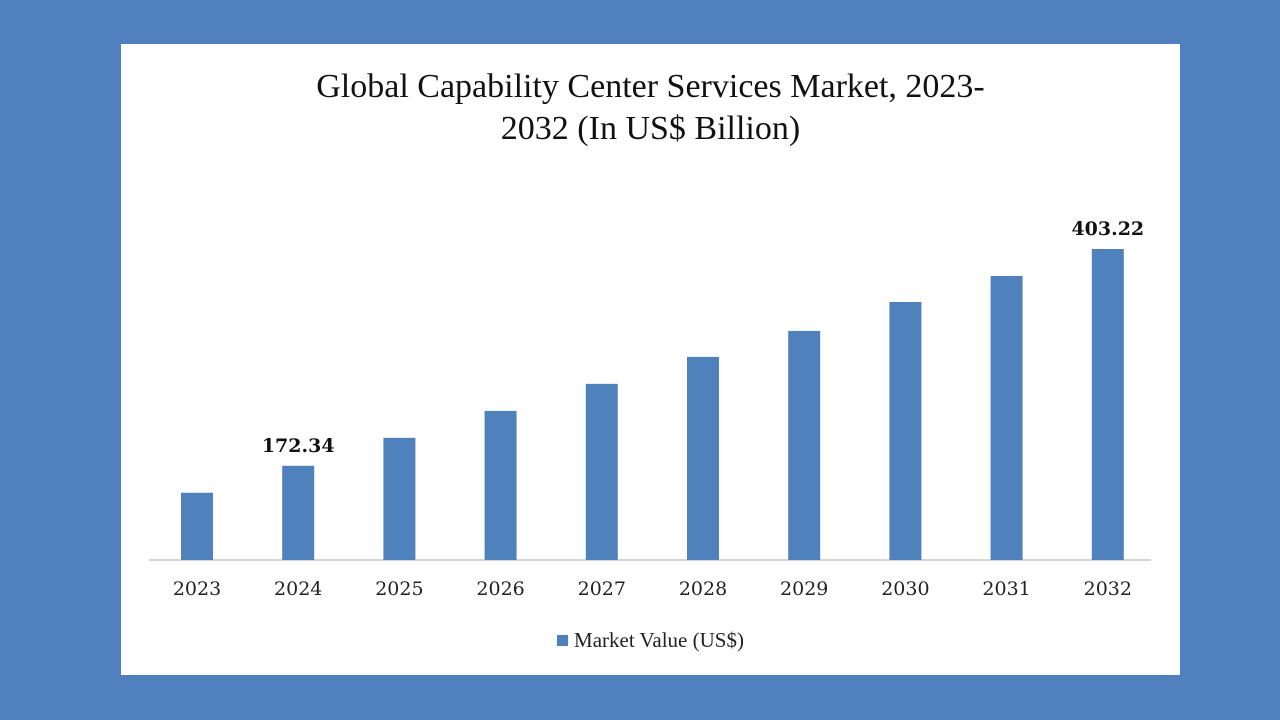 The width and height of the screenshot is (1280, 720). Describe the element at coordinates (197, 526) in the screenshot. I see `bar-2023` at that location.